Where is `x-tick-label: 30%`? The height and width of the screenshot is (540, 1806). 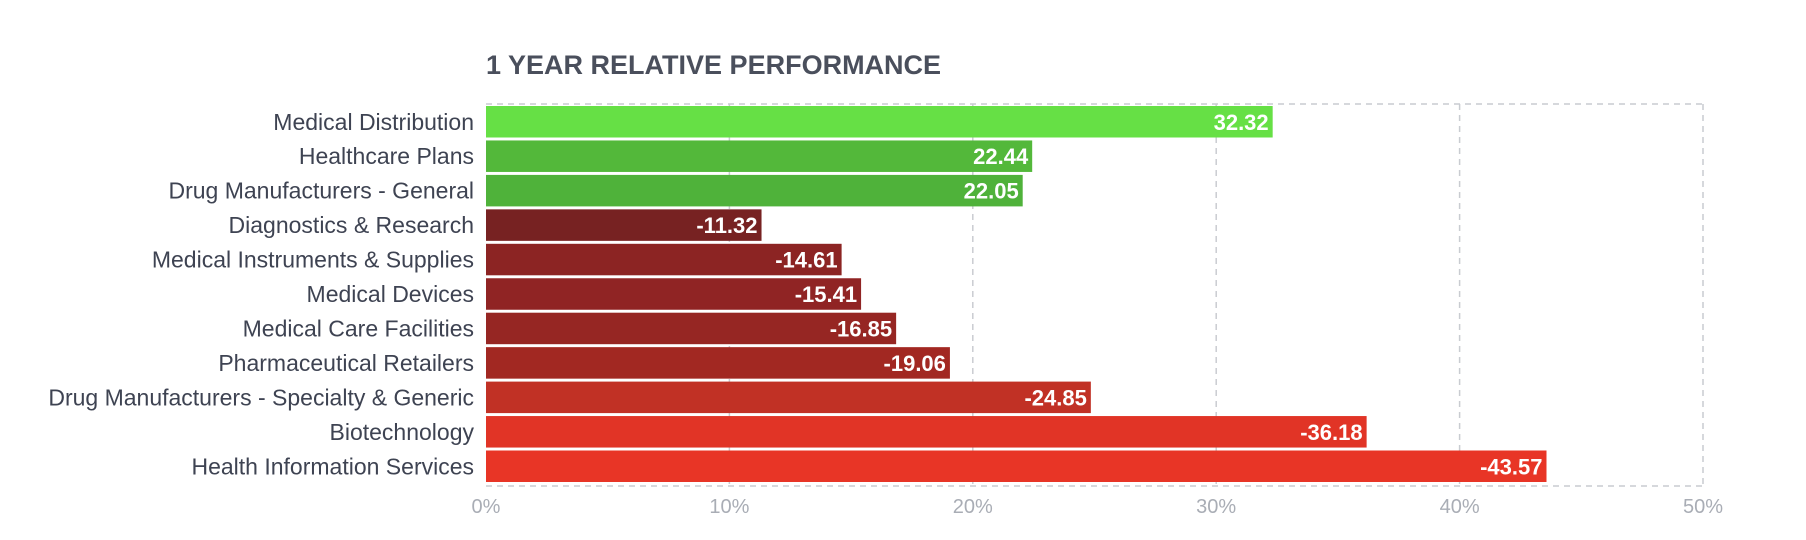 x-tick-label: 30% is located at coordinates (1216, 507).